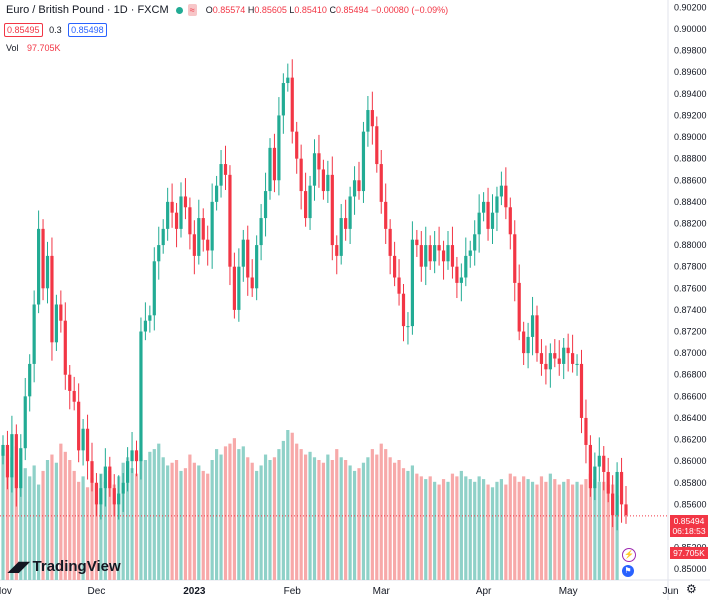 This screenshot has height=600, width=710. I want to click on price-tick-label: 0.88600, so click(690, 180).